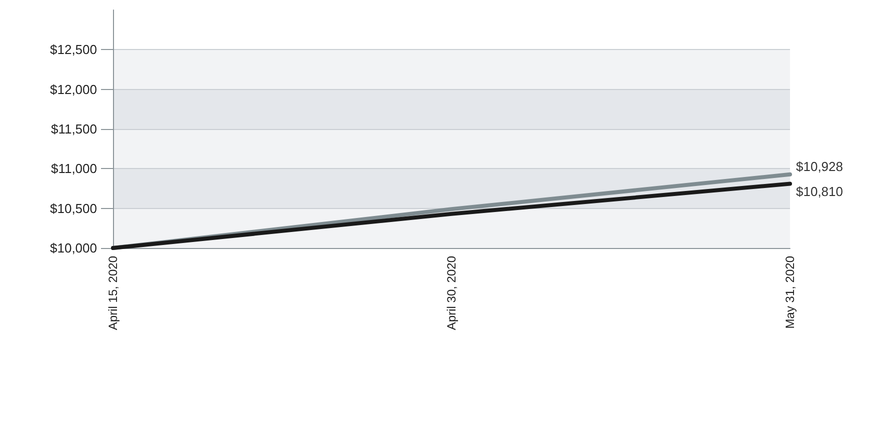  Describe the element at coordinates (73, 50) in the screenshot. I see `y-tick-label: $12,500` at that location.